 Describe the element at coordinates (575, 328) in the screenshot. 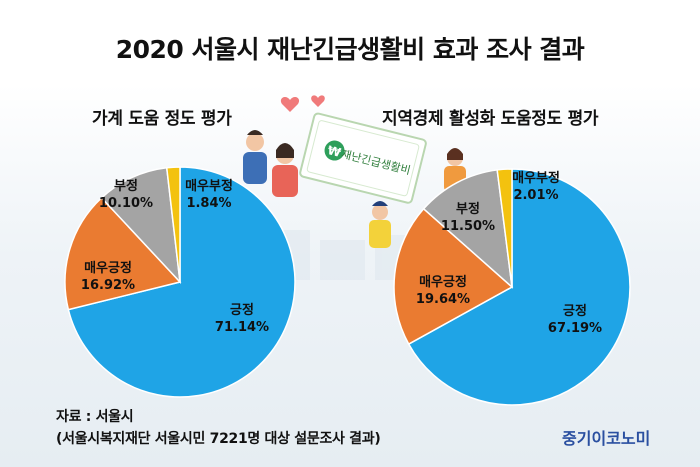

I see `slice-value-1: 67.19%` at that location.